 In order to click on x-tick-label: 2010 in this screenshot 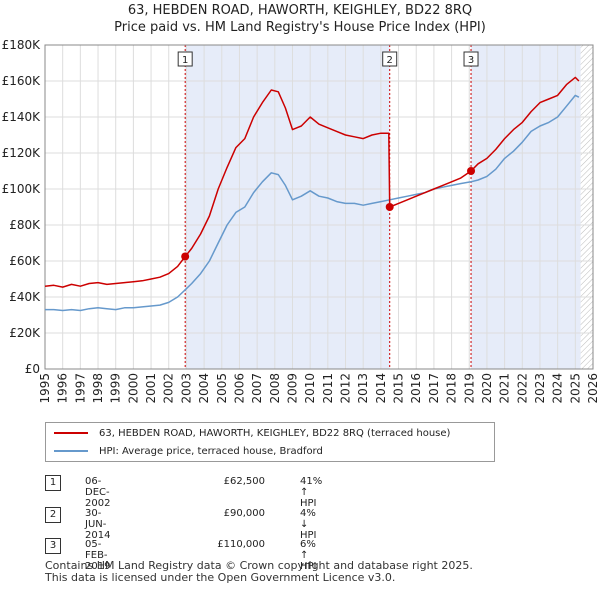, I will do `click(310, 388)`.